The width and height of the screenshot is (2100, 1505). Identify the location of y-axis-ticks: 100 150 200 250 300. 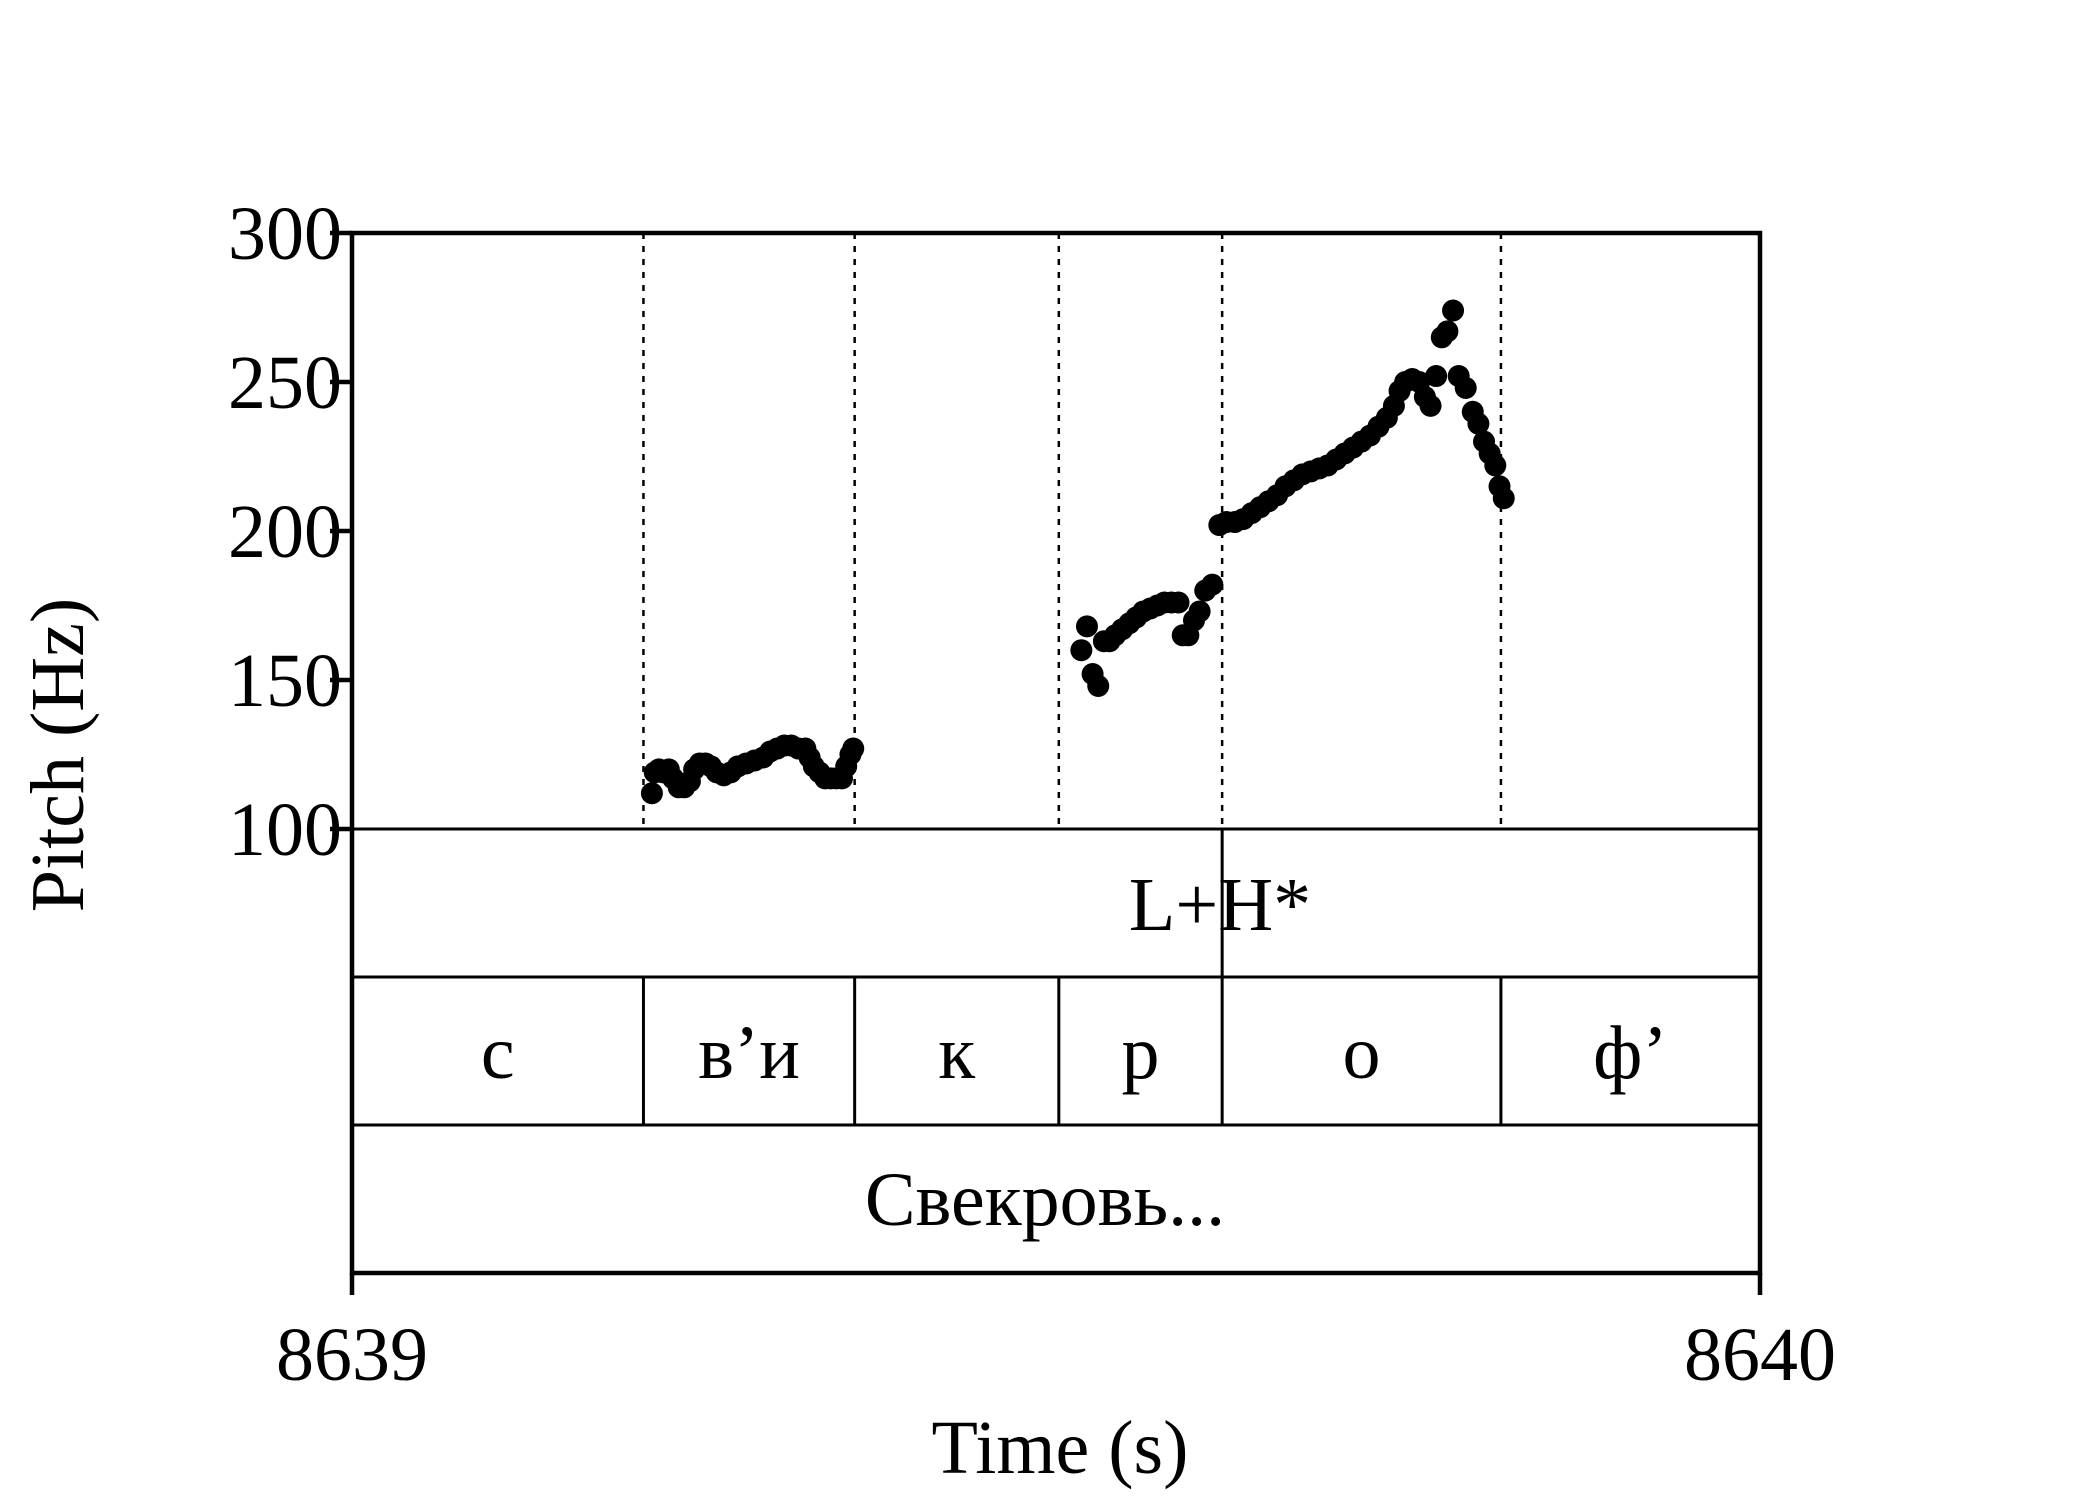
(290, 532).